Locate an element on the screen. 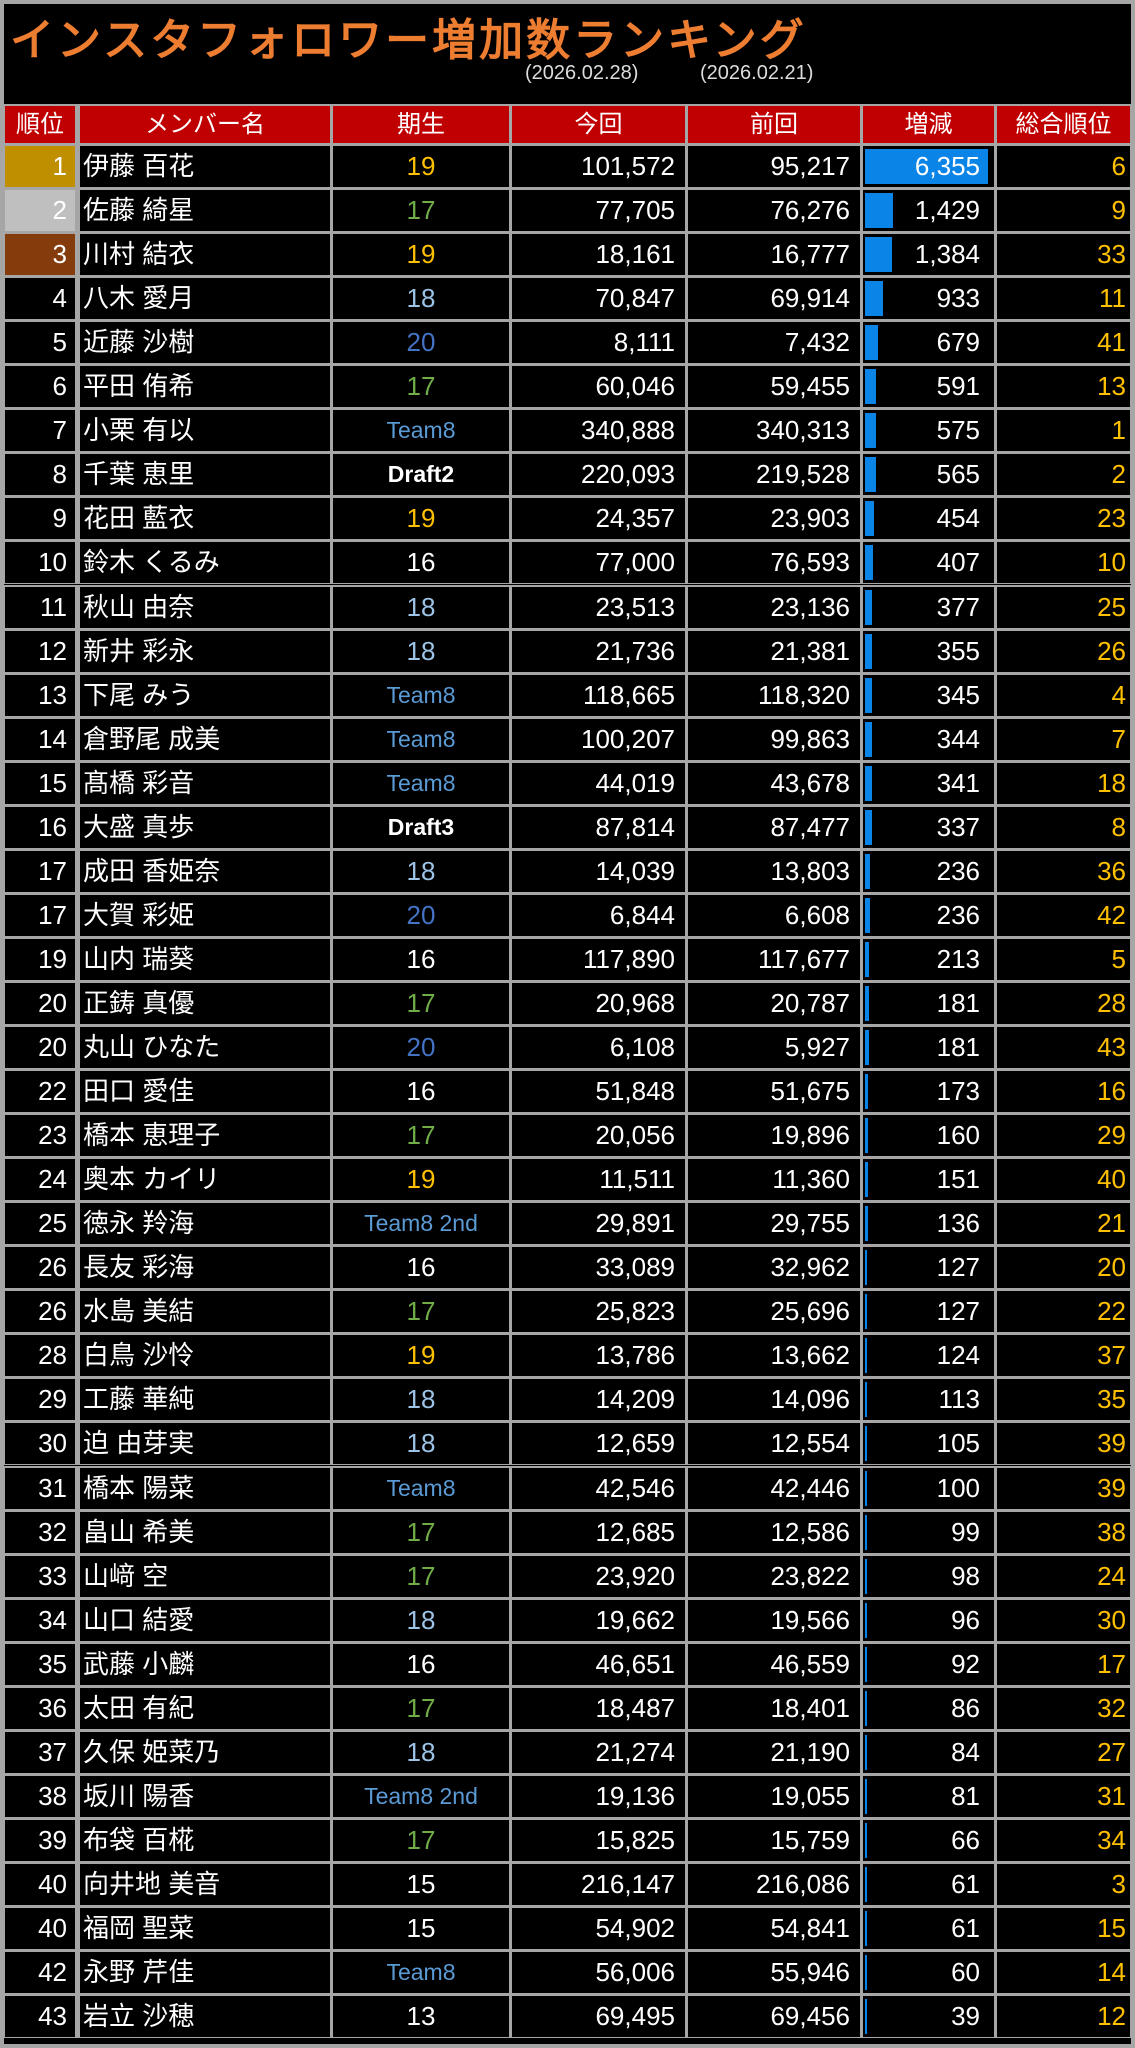 The width and height of the screenshot is (1135, 2048). table-row: 24 奥本 カイリ 19 11,511 11,360 151 40 is located at coordinates (567, 1179).